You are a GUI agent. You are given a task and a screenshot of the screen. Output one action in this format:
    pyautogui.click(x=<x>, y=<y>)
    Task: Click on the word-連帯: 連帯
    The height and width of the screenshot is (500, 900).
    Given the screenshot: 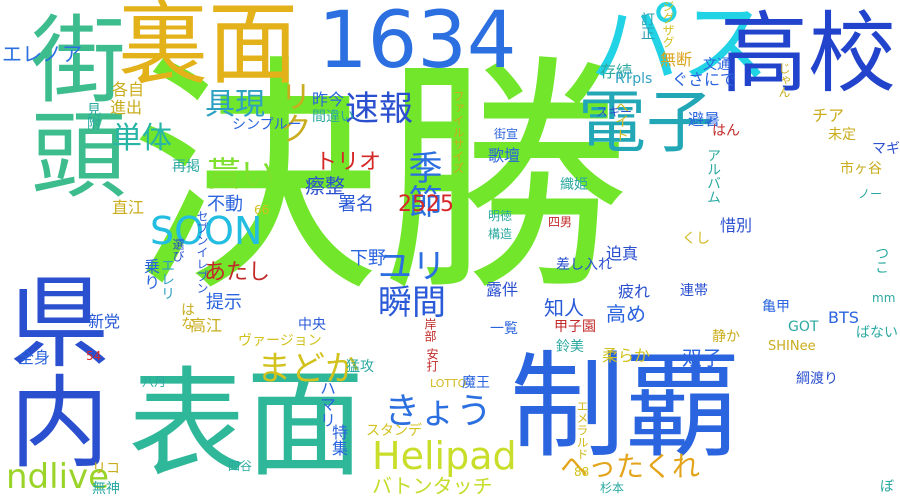 What is the action you would take?
    pyautogui.click(x=694, y=291)
    